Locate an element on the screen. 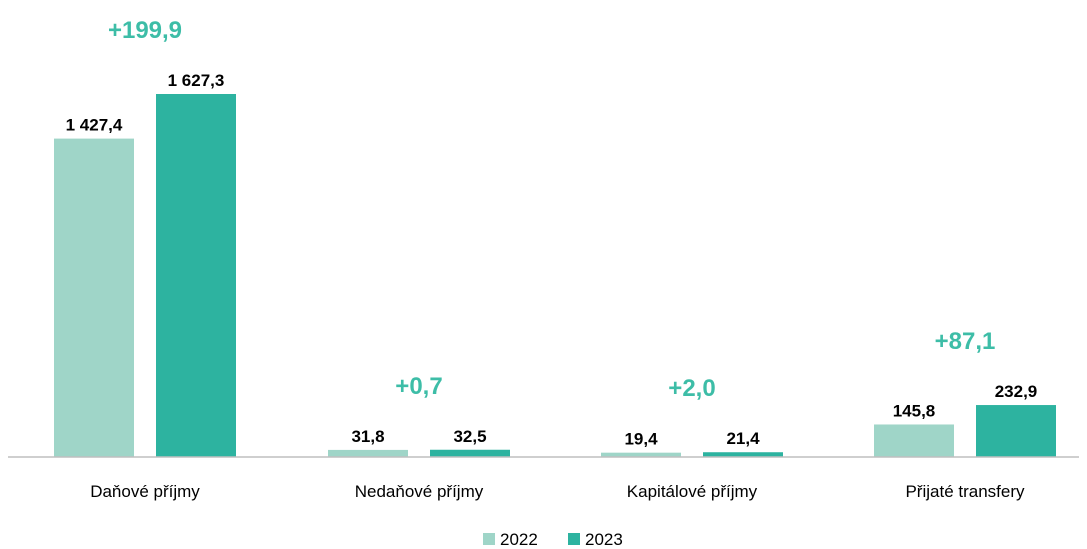  difference-label-3: +2,0 is located at coordinates (691, 388).